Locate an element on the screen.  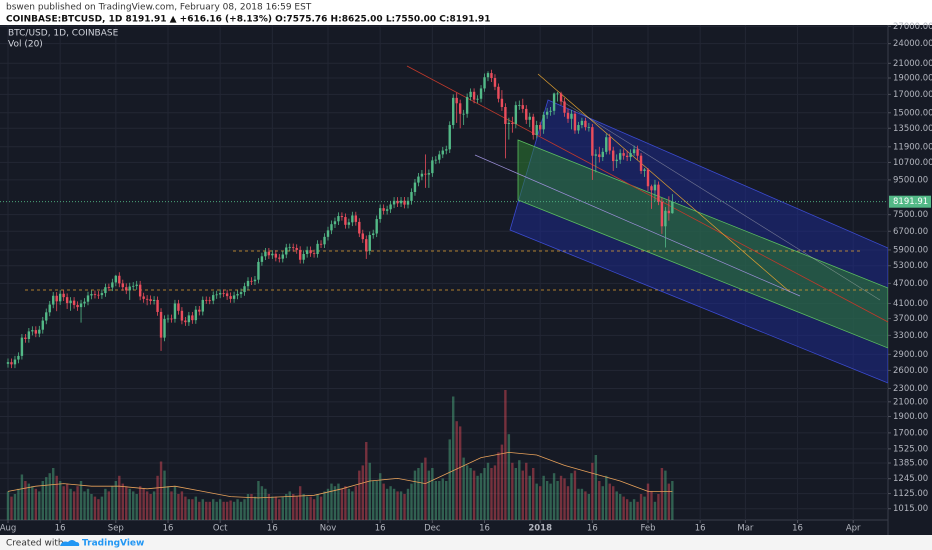
x-tick-label: 16 is located at coordinates (592, 529).